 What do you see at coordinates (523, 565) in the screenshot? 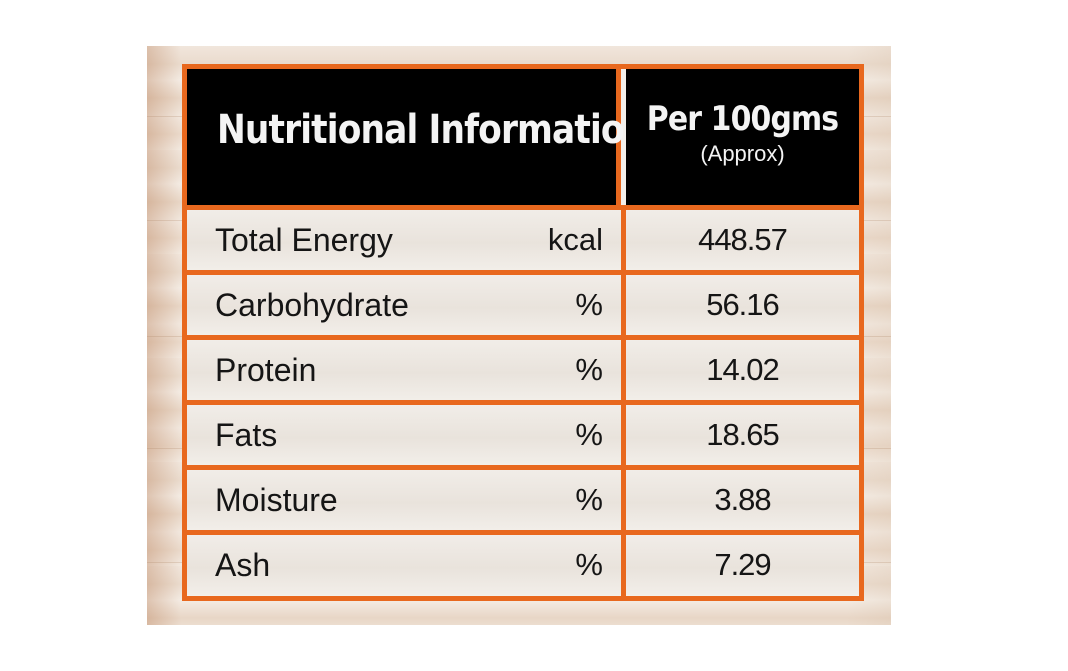
I see `table-row: Ash % 7.29` at bounding box center [523, 565].